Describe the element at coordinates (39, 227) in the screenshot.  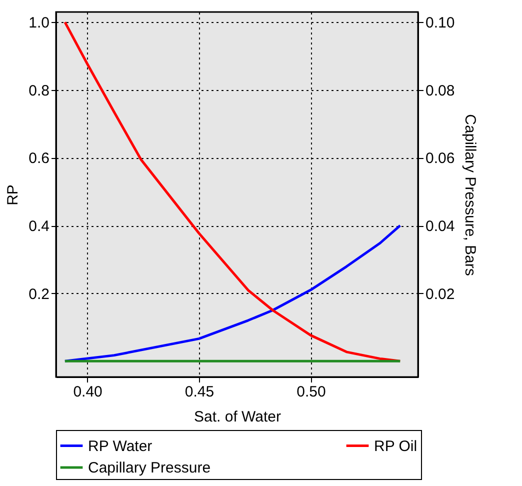
I see `y-tick-label: 0.4` at that location.